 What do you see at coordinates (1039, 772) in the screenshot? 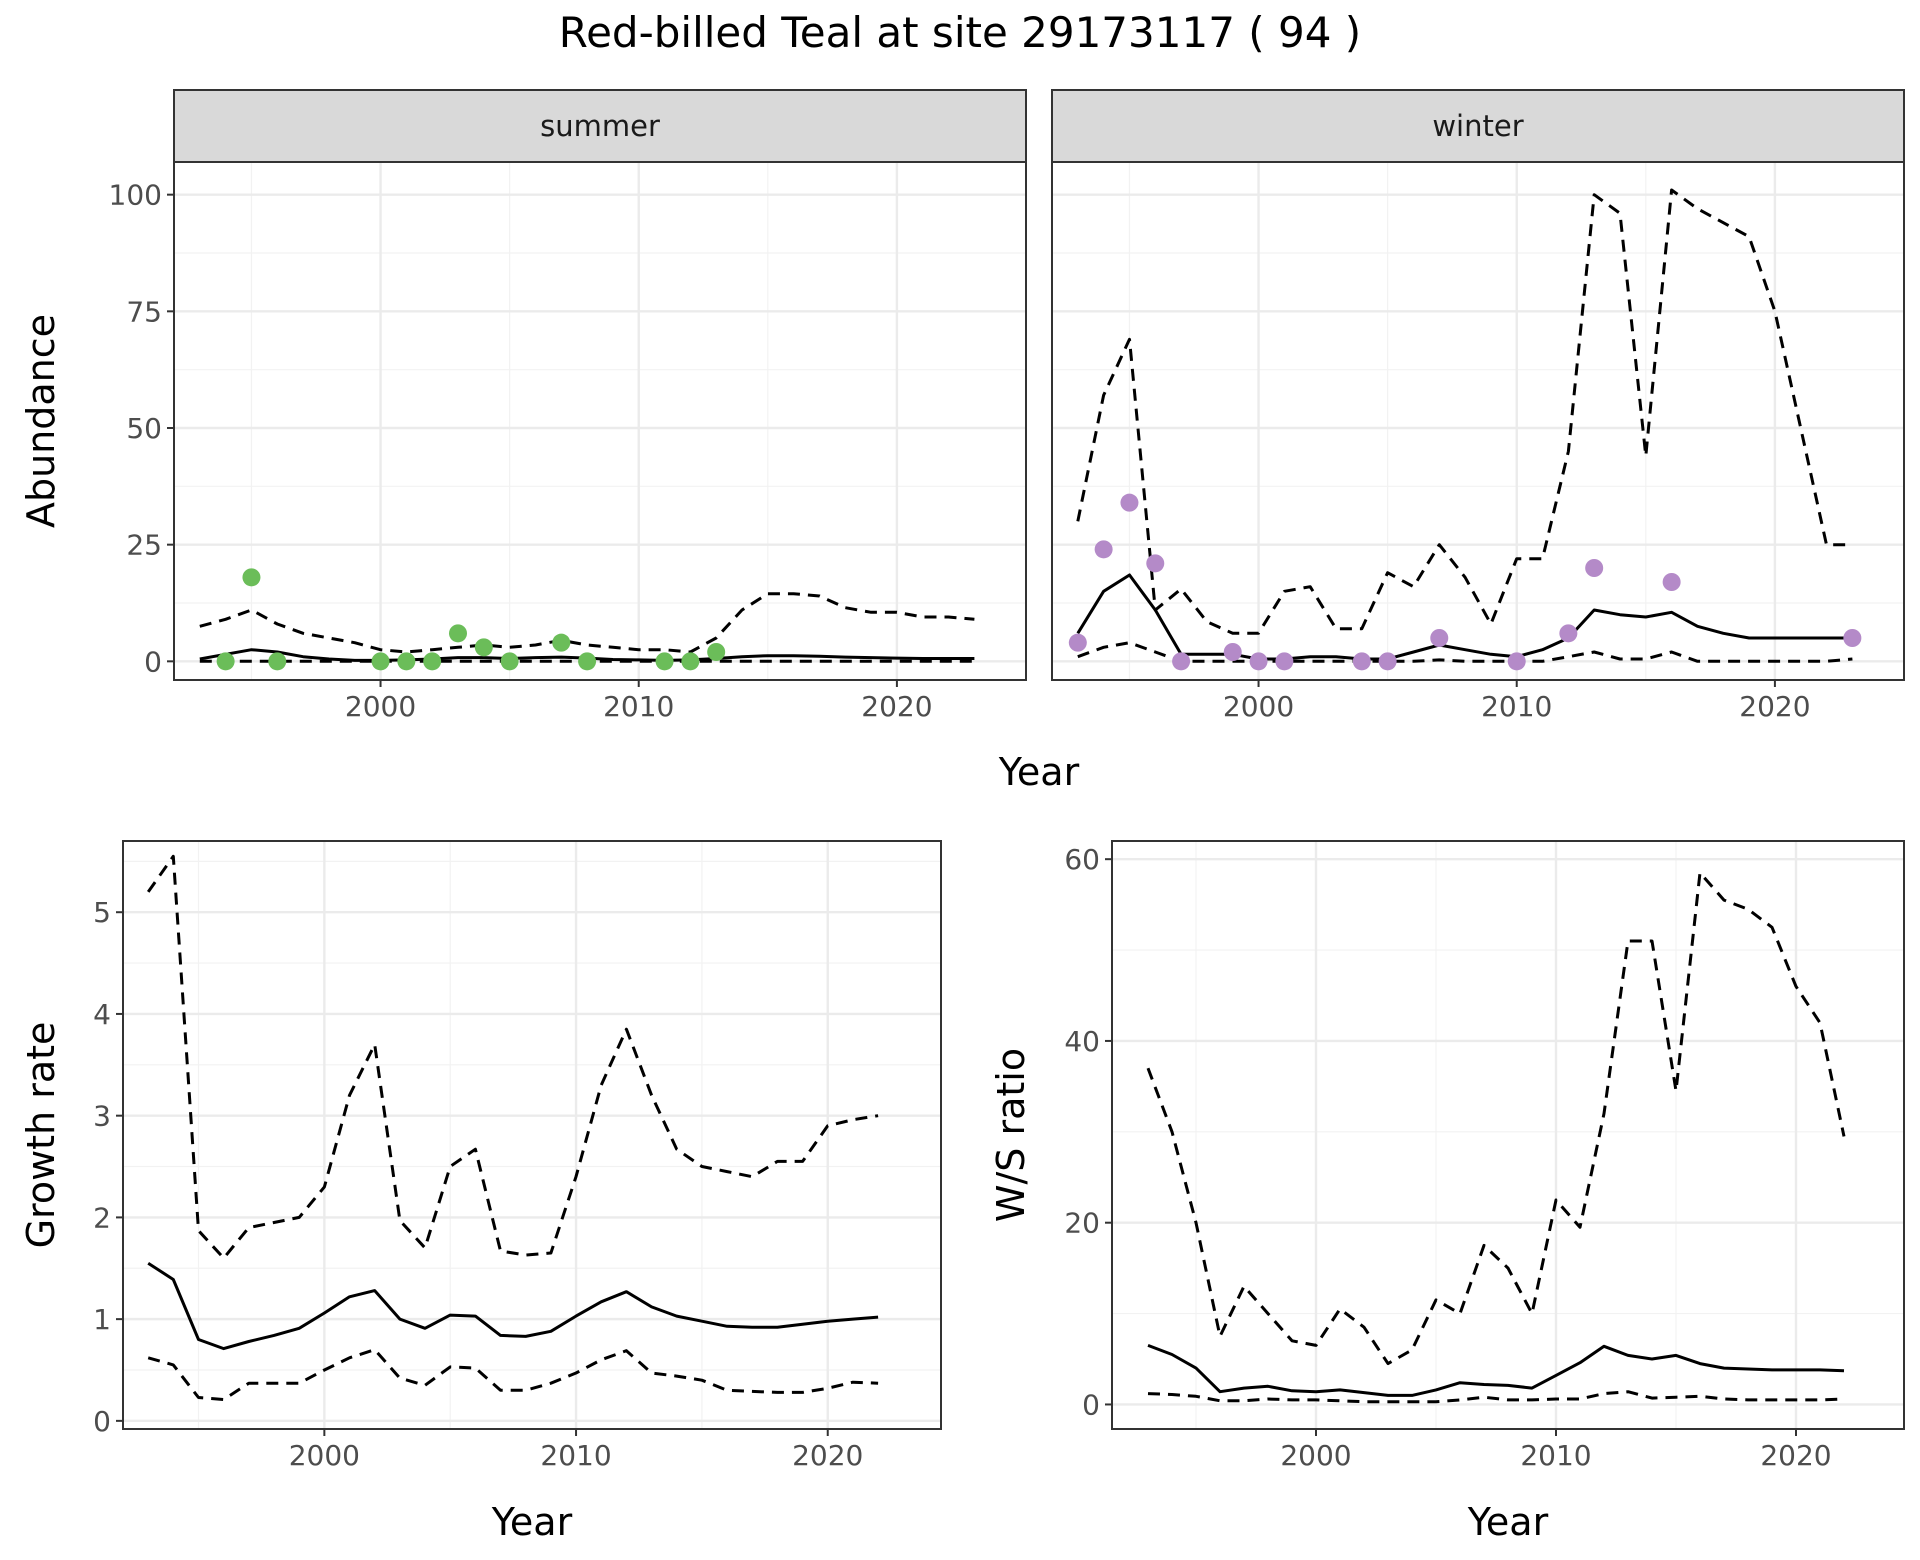
I see `abundance-x-axis-title: Year` at bounding box center [1039, 772].